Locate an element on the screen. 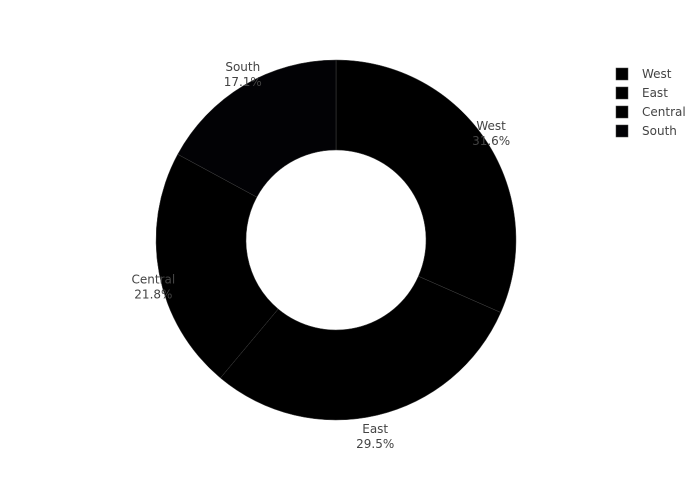  legend-item-south: South is located at coordinates (646, 131).